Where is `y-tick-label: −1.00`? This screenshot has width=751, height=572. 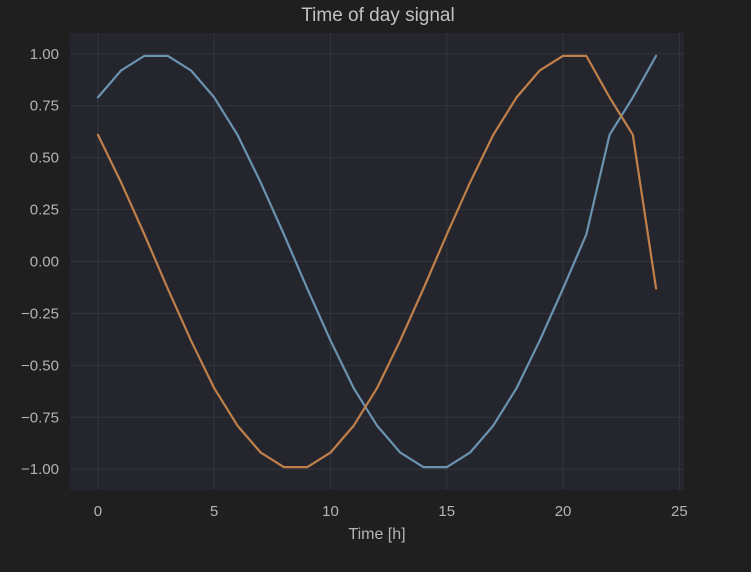 y-tick-label: −1.00 is located at coordinates (40, 469).